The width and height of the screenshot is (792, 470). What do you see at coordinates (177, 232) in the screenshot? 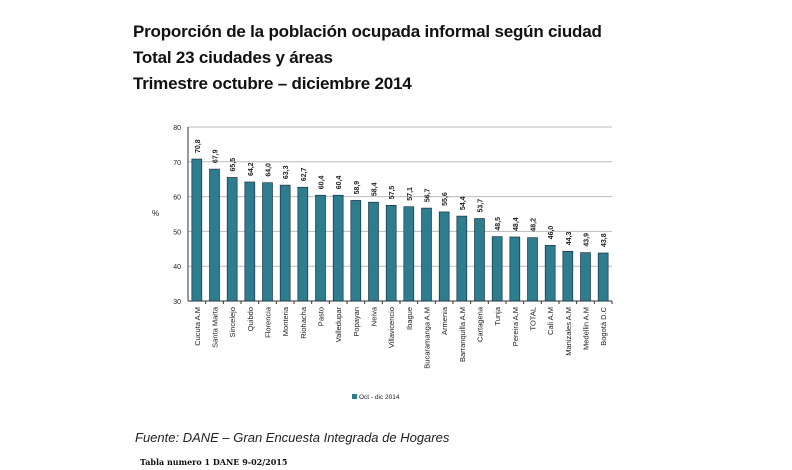
I see `y-tick-label: 50` at bounding box center [177, 232].